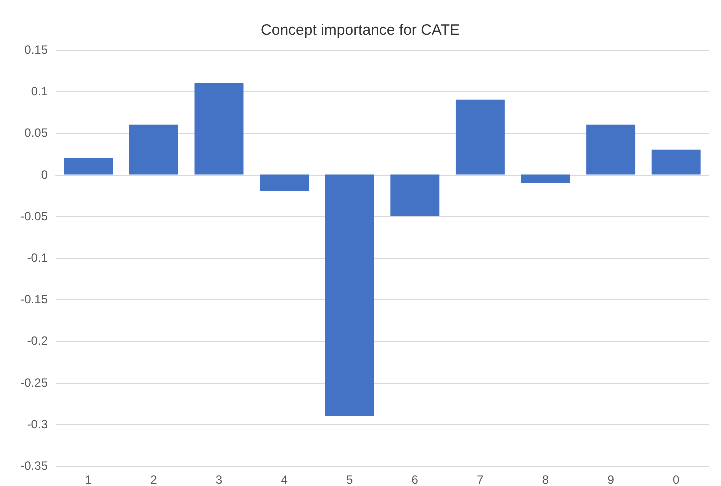 The width and height of the screenshot is (721, 486). I want to click on y-tick-label: -0.15, so click(34, 299).